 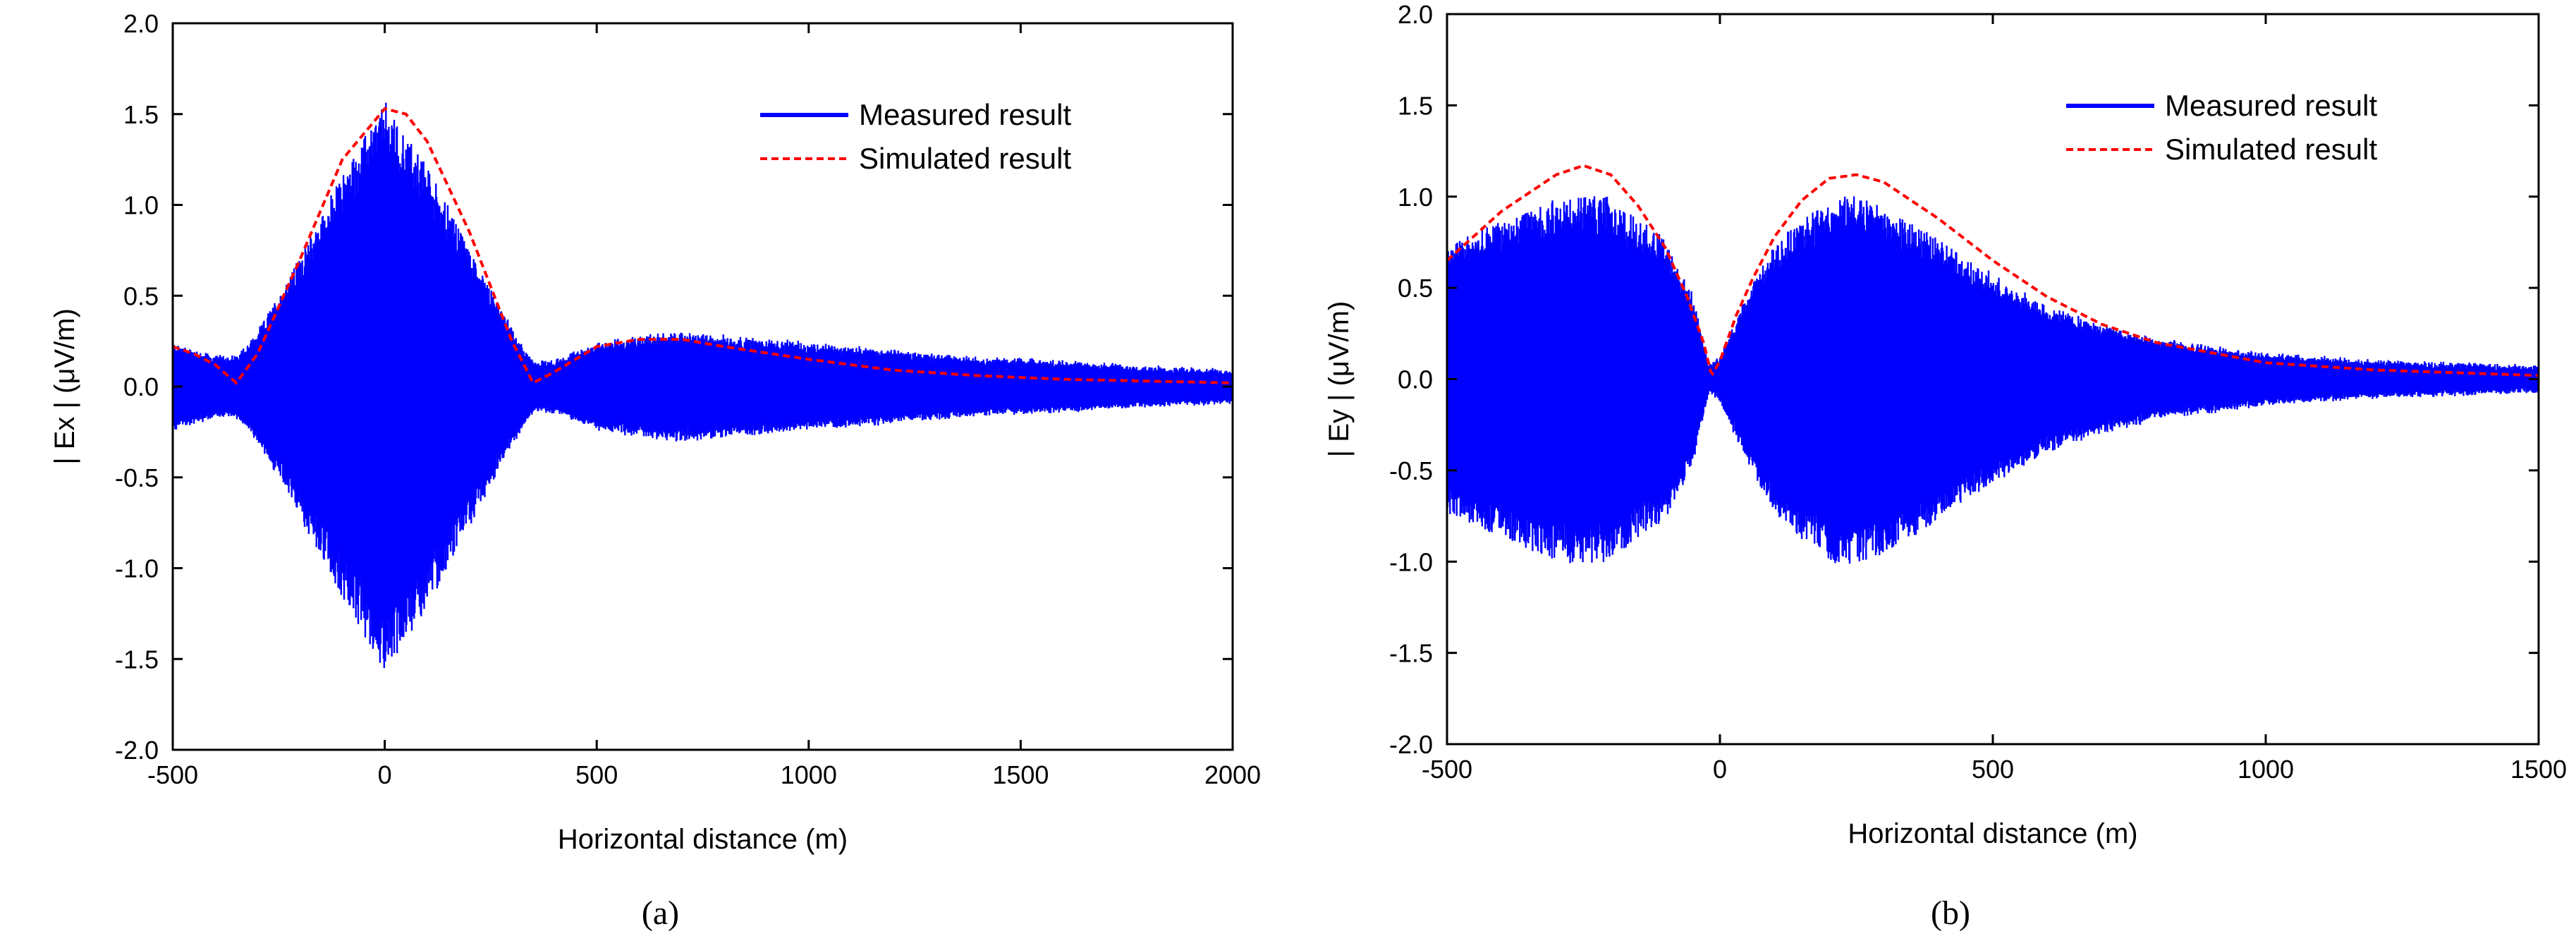 I want to click on y-axis-label: | Ey | (μV/m), so click(x=1340, y=379).